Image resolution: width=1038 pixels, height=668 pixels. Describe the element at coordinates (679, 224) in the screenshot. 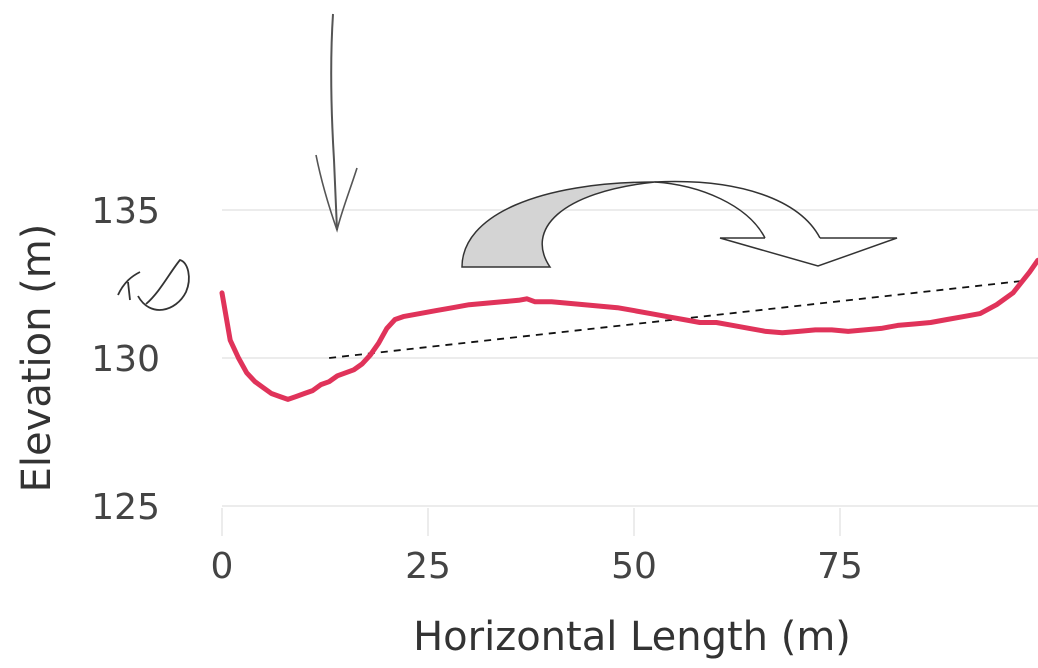

I see `rotation-arrow-icon` at that location.